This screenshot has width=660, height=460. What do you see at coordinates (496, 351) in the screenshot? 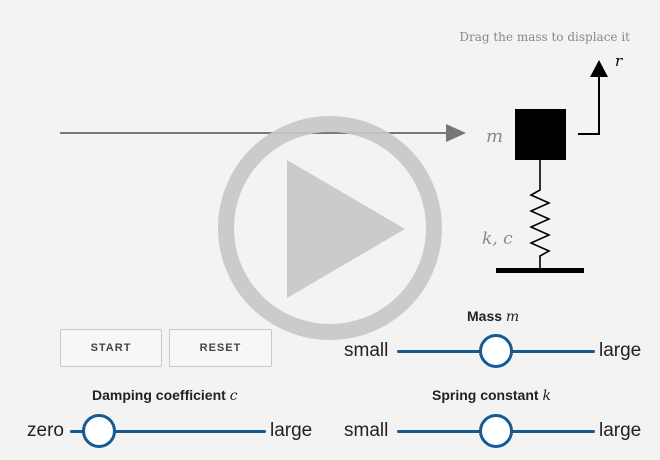
I see `mass-slider-knob` at bounding box center [496, 351].